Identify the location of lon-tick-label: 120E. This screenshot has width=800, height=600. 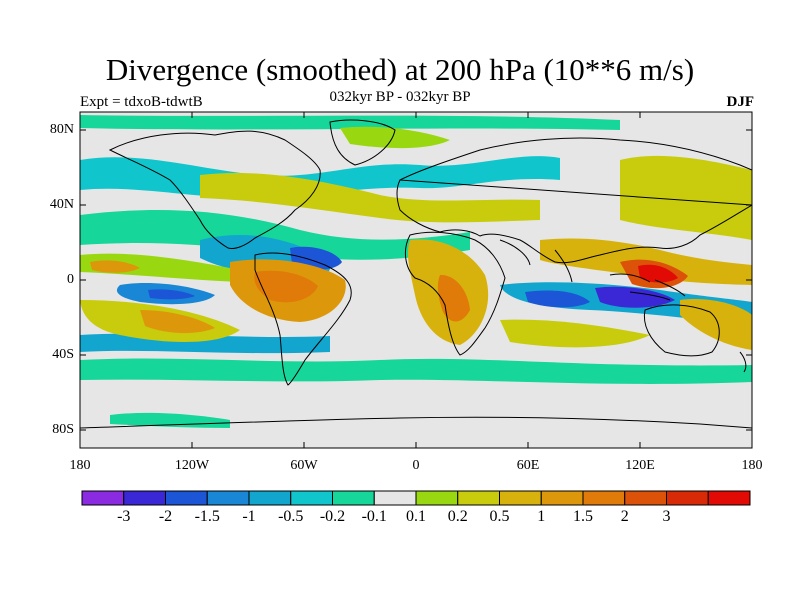
(640, 465).